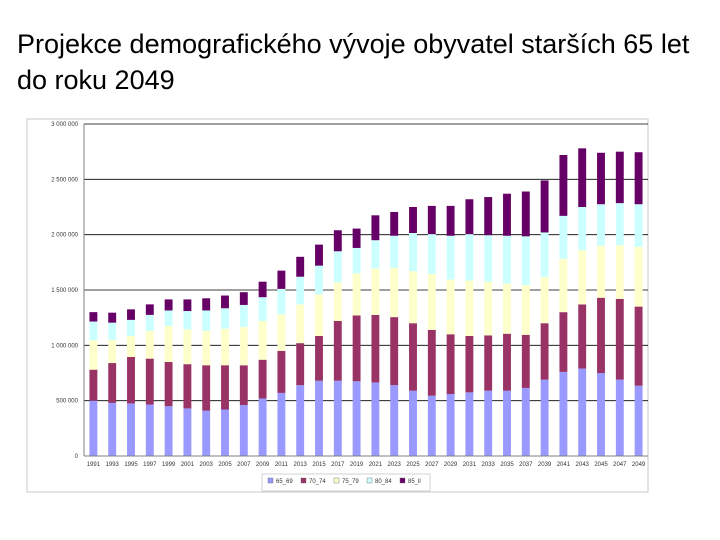 The width and height of the screenshot is (720, 540). Describe the element at coordinates (338, 465) in the screenshot. I see `x-tick-label: 2017` at that location.